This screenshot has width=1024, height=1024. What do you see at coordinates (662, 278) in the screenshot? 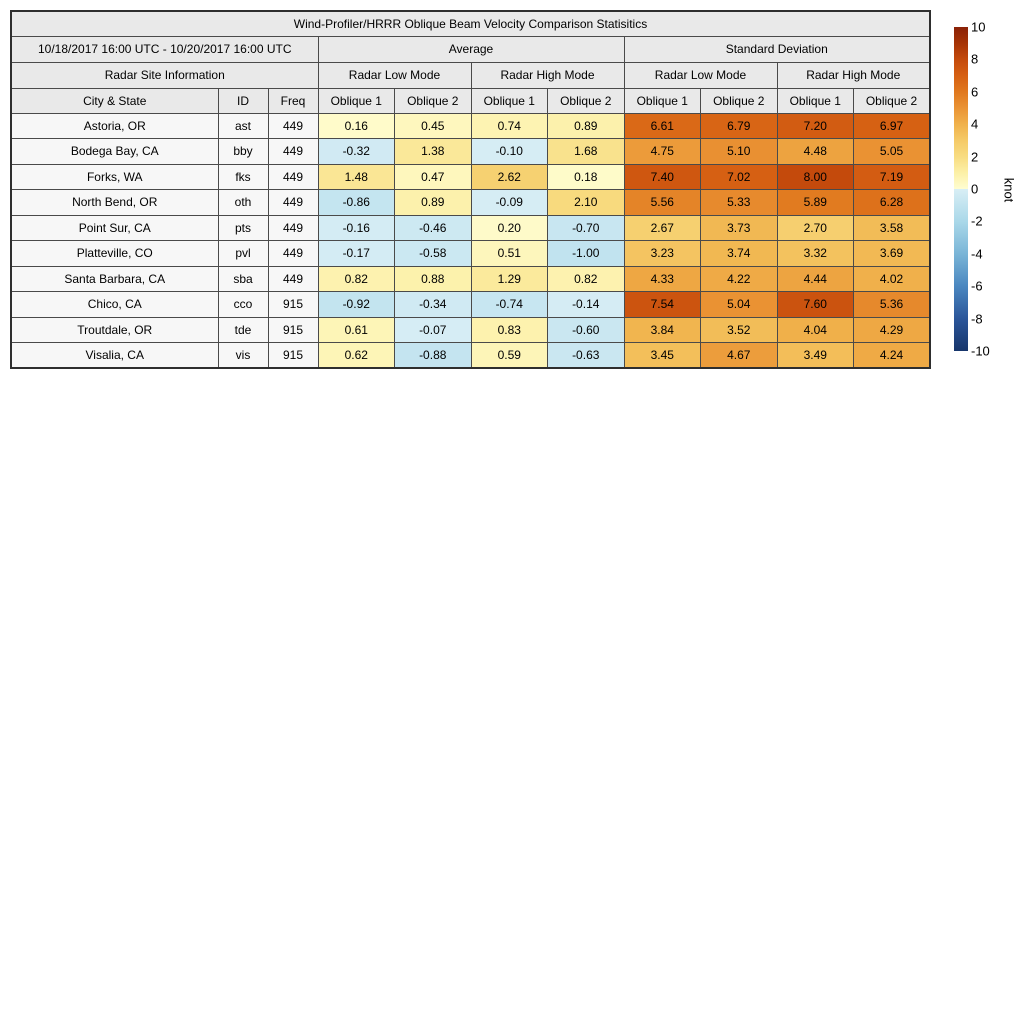
I see `value-cell: 4.33` at bounding box center [662, 278].